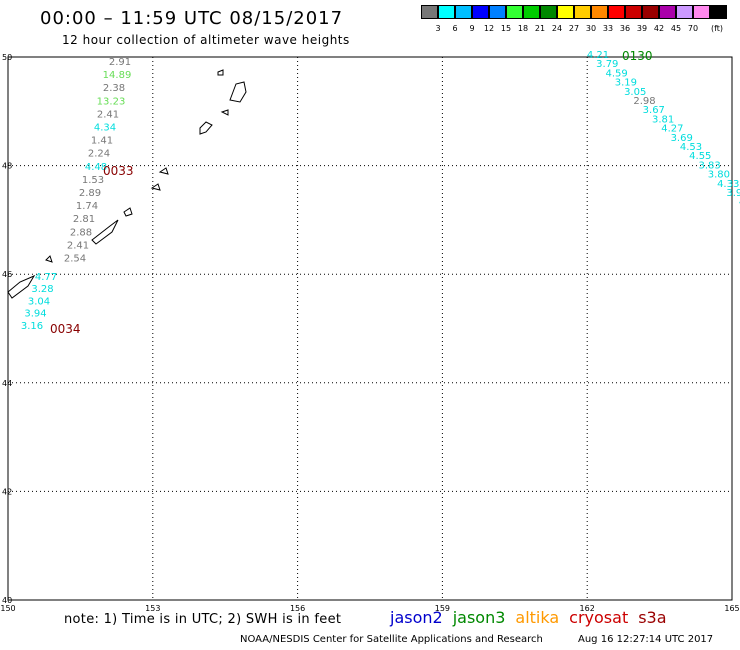  What do you see at coordinates (646, 639) in the screenshot?
I see `generated-timestamp: Aug 16 12:27:14 UTC 2017` at bounding box center [646, 639].